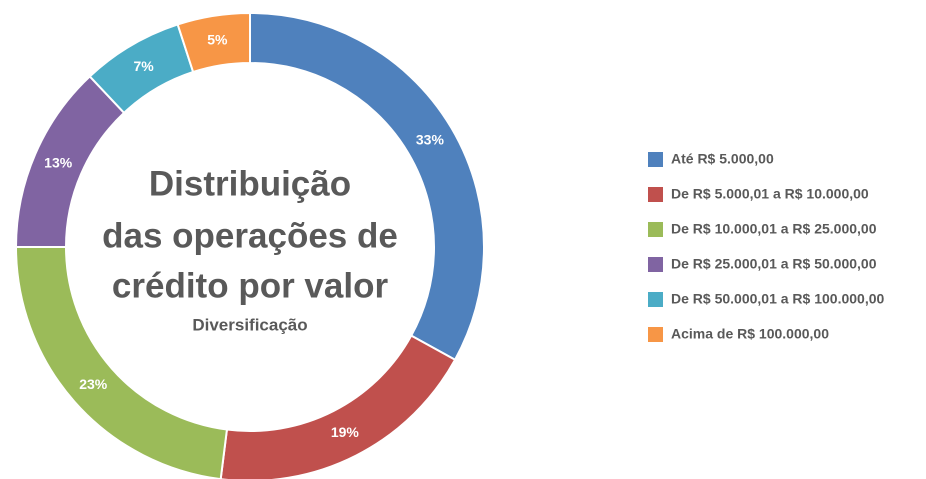 The height and width of the screenshot is (479, 926). What do you see at coordinates (750, 334) in the screenshot?
I see `legend-label: Acima de R$ 100.000,00` at bounding box center [750, 334].